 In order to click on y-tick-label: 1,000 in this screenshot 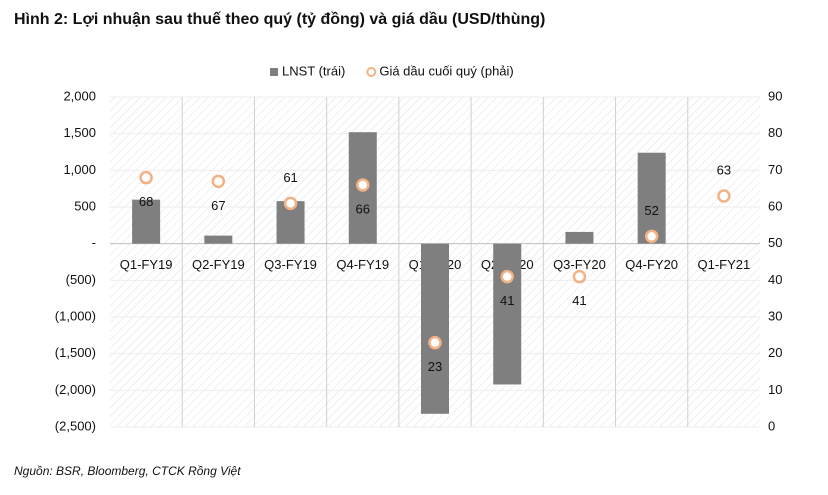, I will do `click(79, 169)`.